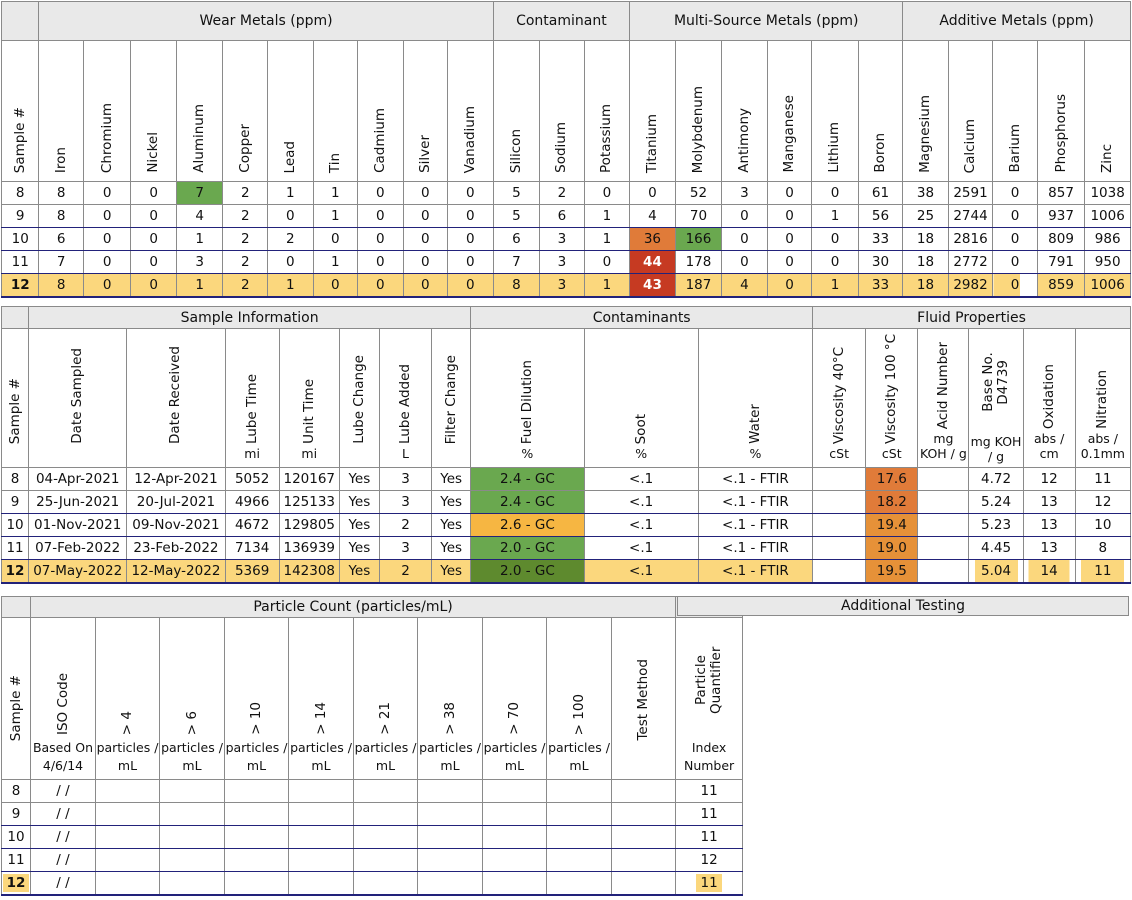 This screenshot has width=1132, height=900. I want to click on metal-value: 986, so click(1107, 239).